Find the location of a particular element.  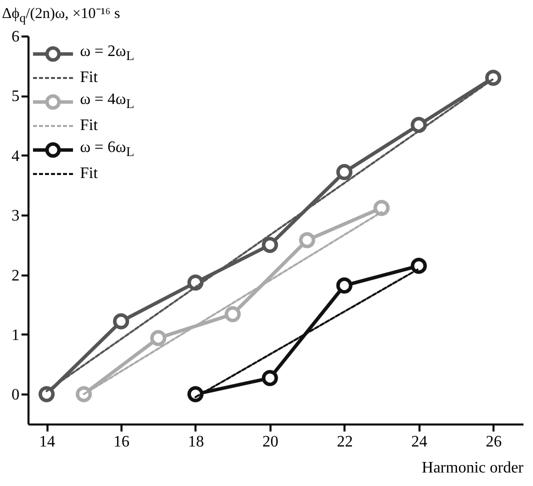

y-axis-title: Δϕ$_{q}$/(2n)ω, ×10⁻¹⁶ s is located at coordinates (61, 15).